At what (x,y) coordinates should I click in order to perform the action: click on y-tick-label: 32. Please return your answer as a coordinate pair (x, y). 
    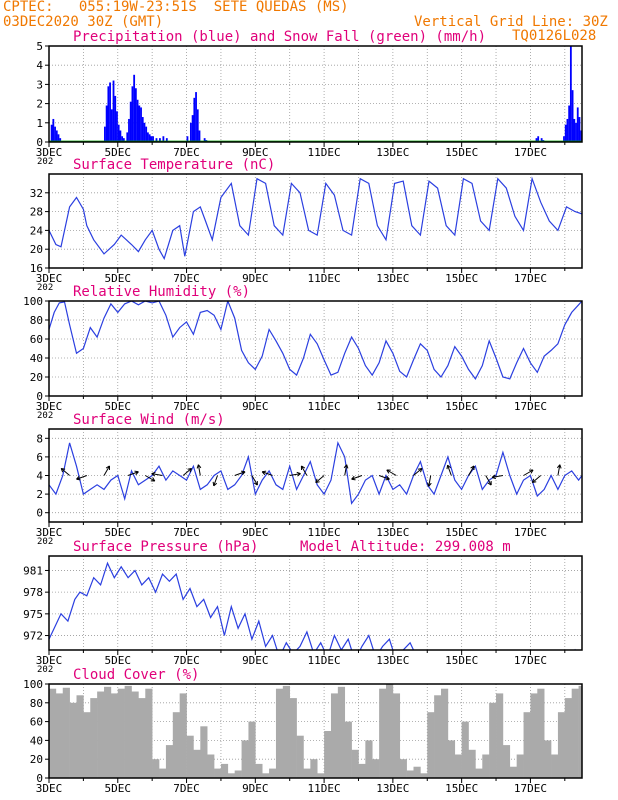
    Looking at the image, I should click on (36, 193).